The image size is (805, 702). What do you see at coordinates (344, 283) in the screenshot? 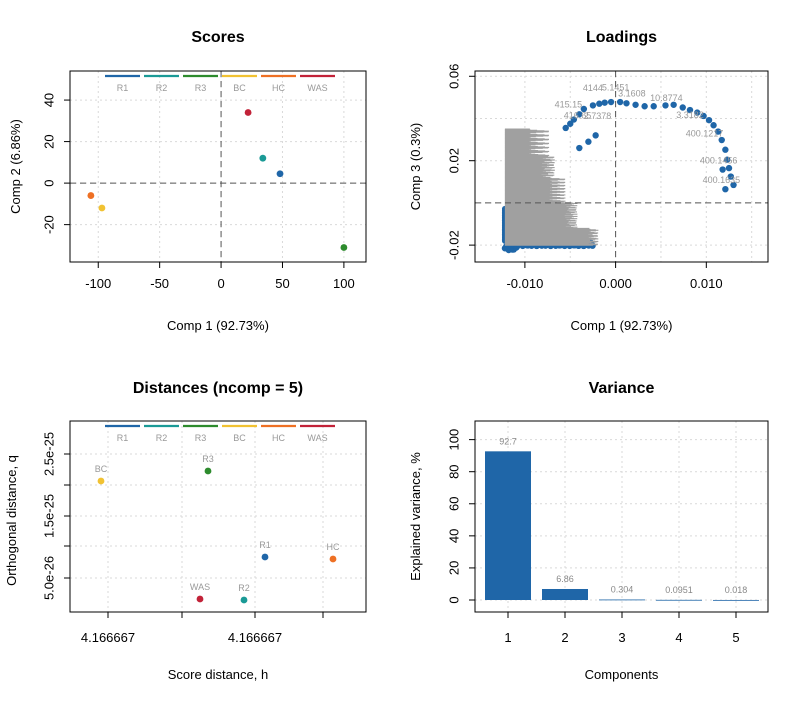
I see `scores-xtick-label: 100` at bounding box center [344, 283].